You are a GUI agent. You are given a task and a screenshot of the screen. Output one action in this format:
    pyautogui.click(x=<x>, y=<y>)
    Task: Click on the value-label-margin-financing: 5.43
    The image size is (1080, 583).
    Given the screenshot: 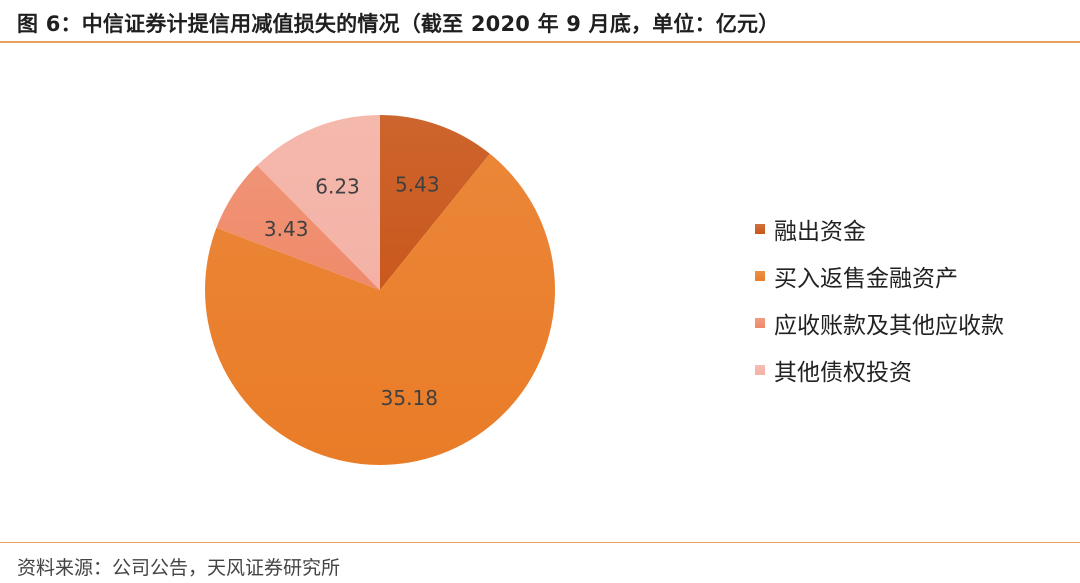 What is the action you would take?
    pyautogui.click(x=417, y=184)
    